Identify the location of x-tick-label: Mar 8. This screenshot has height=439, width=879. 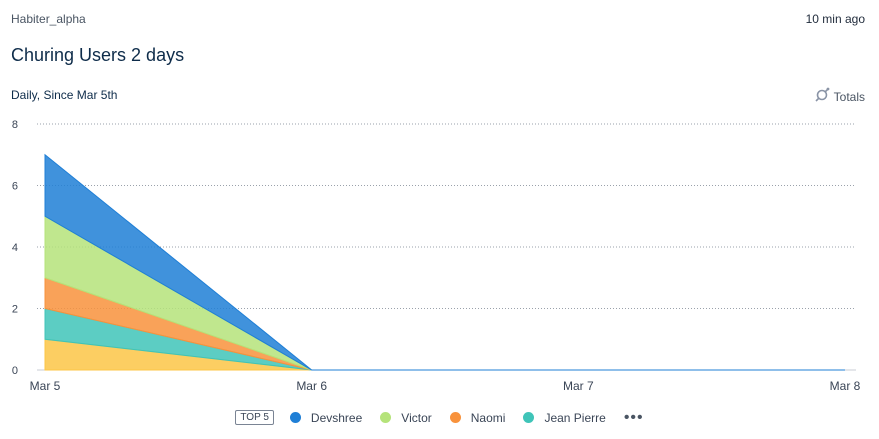
(845, 386).